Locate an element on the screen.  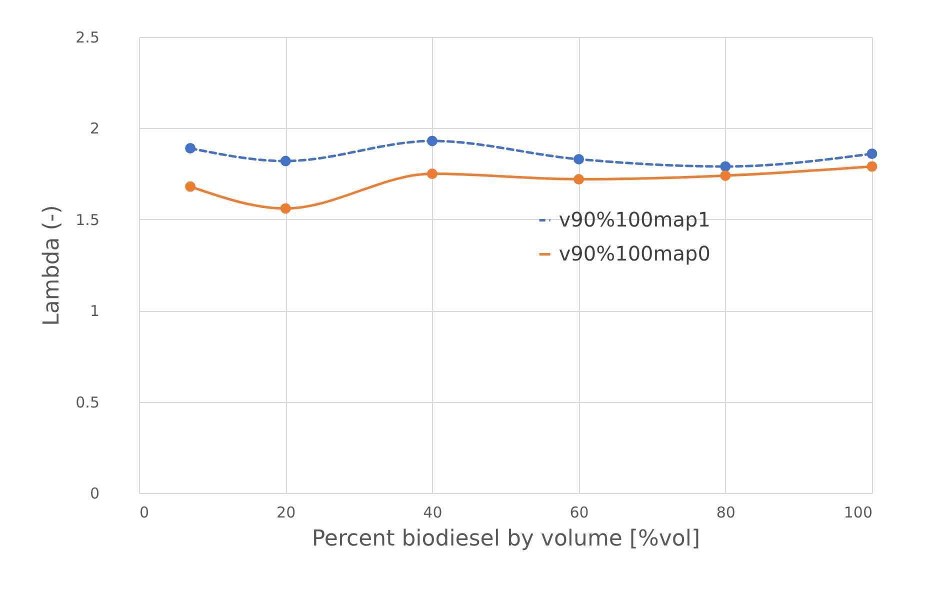
y-tick-label: 1 is located at coordinates (95, 311).